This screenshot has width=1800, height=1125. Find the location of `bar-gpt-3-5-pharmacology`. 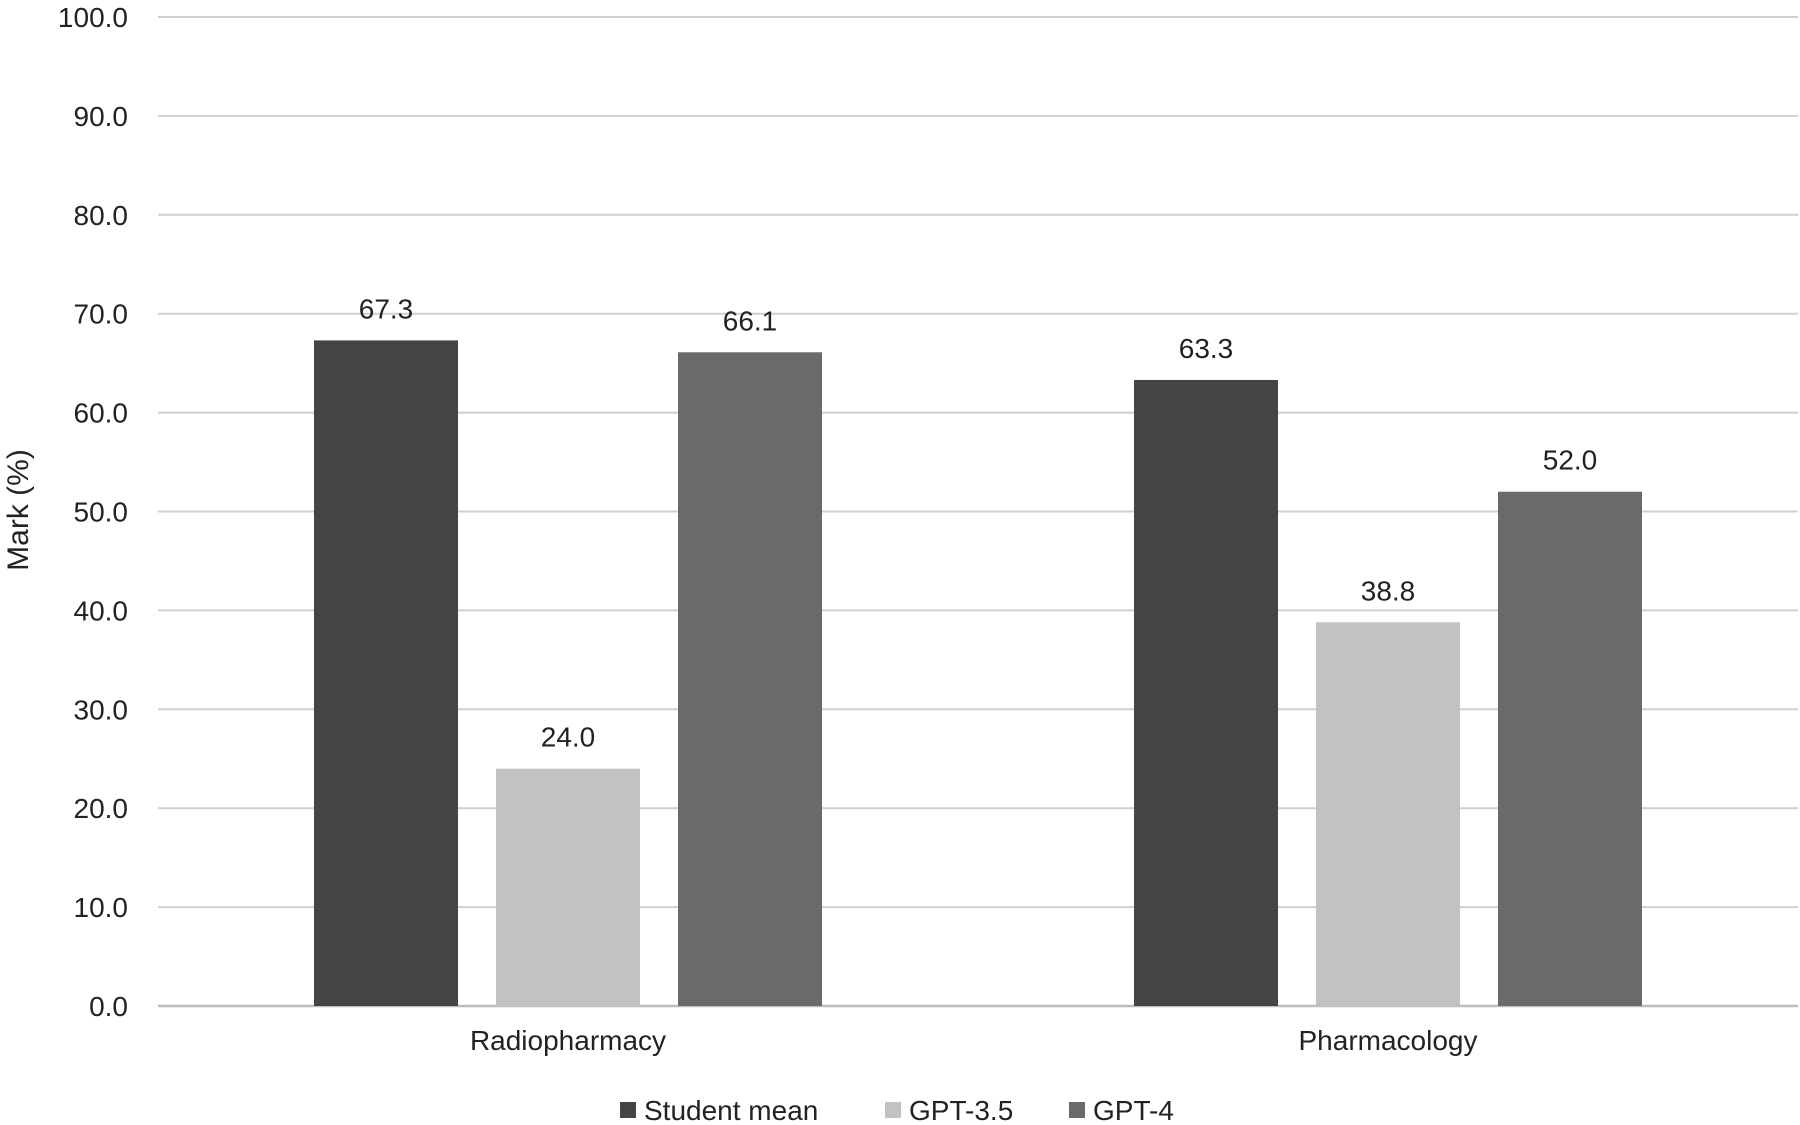

bar-gpt-3-5-pharmacology is located at coordinates (1388, 814).